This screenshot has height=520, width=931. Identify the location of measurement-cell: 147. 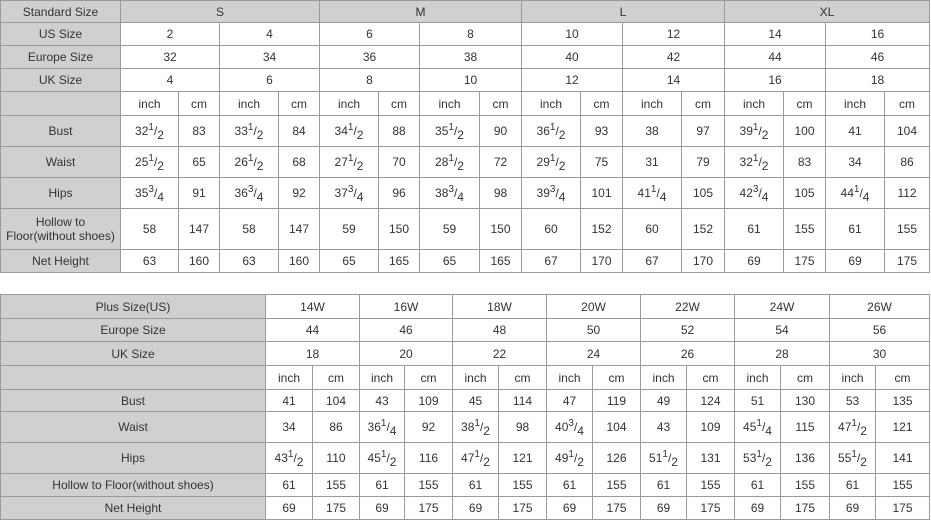
(199, 229).